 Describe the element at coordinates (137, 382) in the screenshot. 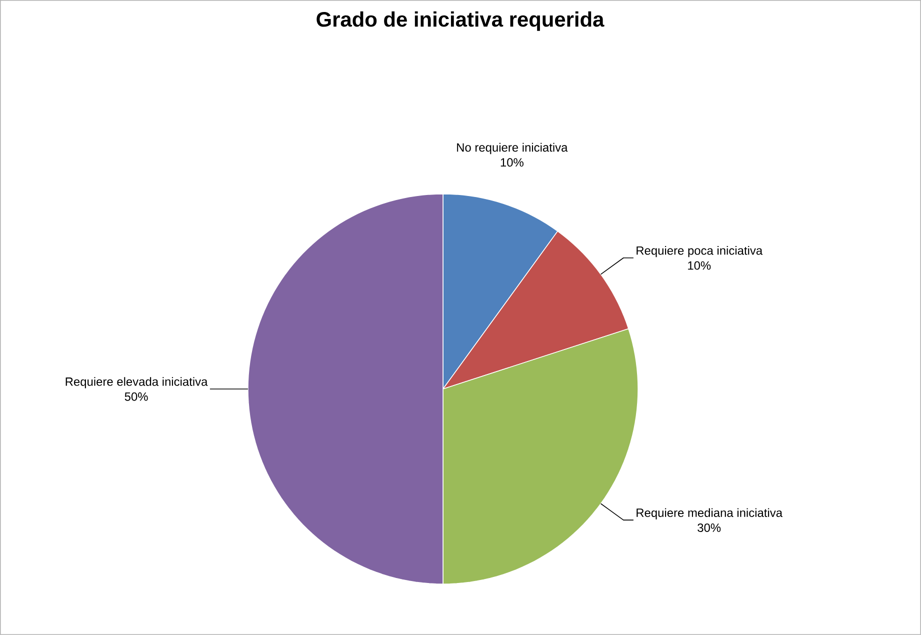

I see `slice-label: Requiere elevada iniciativa` at that location.